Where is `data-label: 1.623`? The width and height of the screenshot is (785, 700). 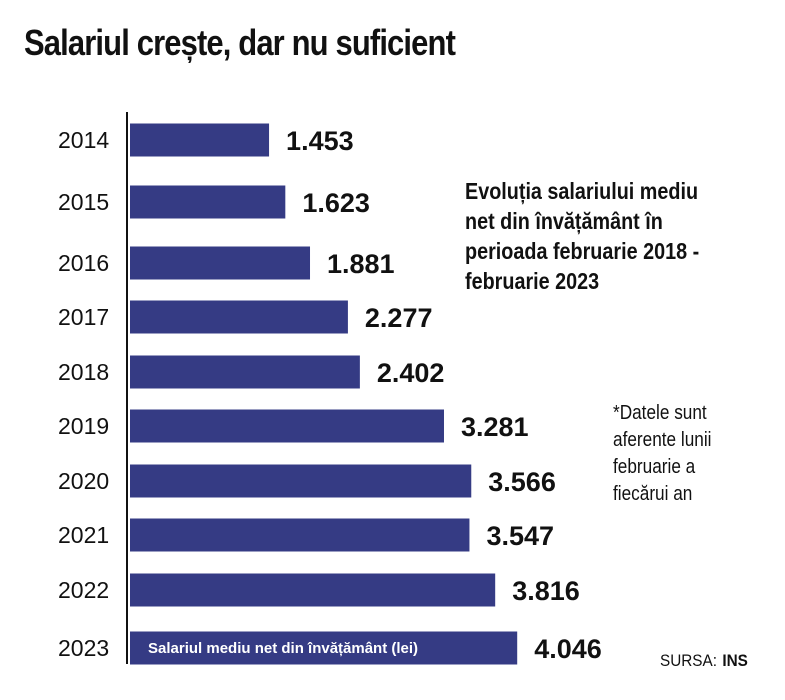 data-label: 1.623 is located at coordinates (336, 203).